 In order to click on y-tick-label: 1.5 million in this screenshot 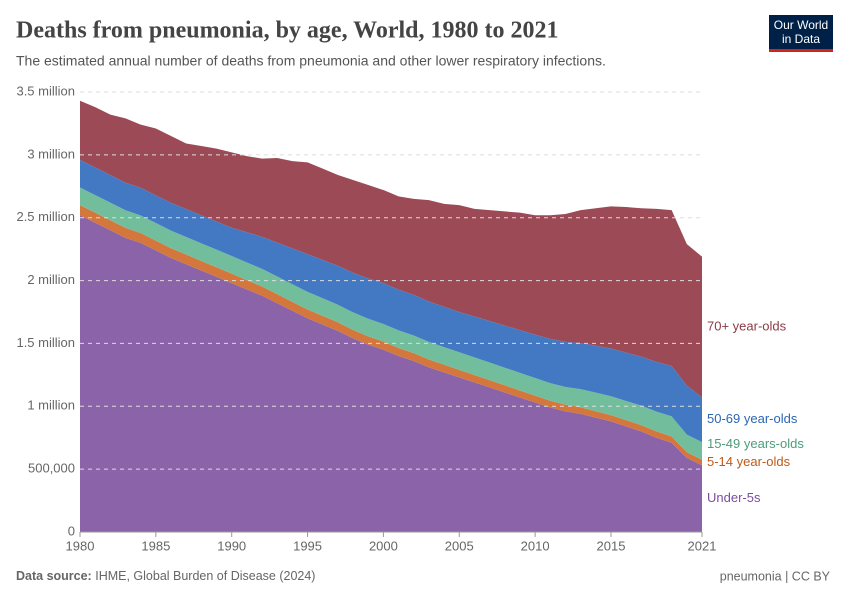, I will do `click(45, 342)`.